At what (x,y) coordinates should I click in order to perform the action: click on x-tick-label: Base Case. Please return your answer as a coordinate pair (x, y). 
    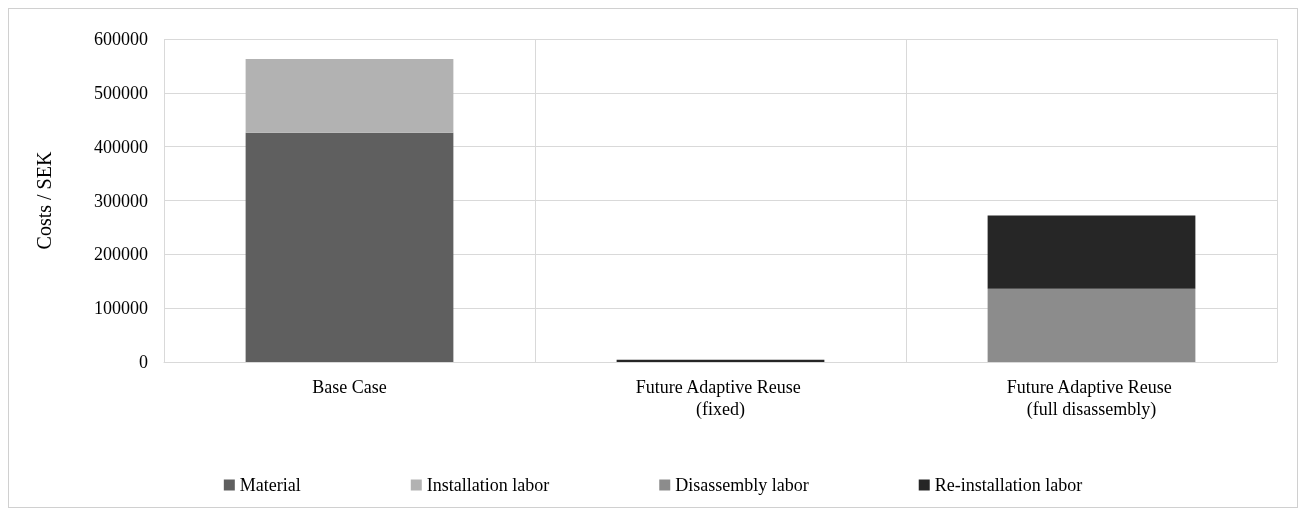
    Looking at the image, I should click on (349, 387).